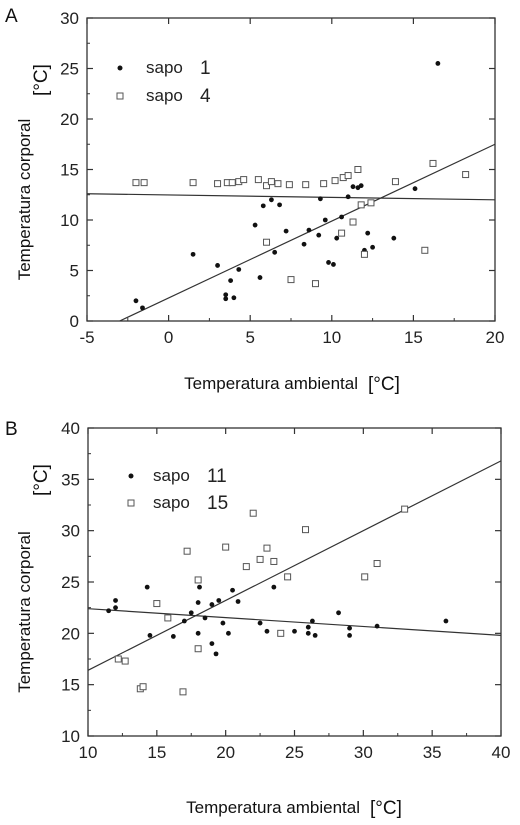 This screenshot has width=520, height=825. I want to click on y-tick-label: 35, so click(70, 479).